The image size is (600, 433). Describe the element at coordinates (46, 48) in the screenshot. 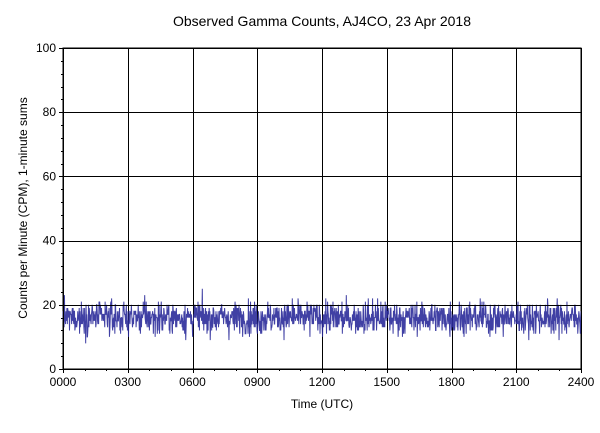

I see `y-tick-label: 100` at that location.